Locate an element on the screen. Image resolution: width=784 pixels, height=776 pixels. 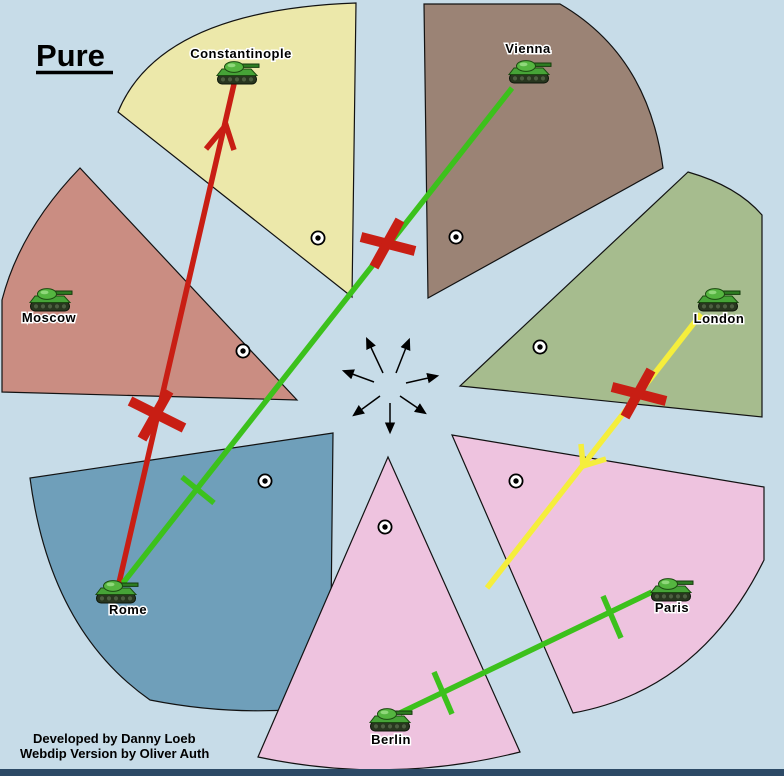
credits-line-2: Webdip Version by Oliver Auth is located at coordinates (114, 753).